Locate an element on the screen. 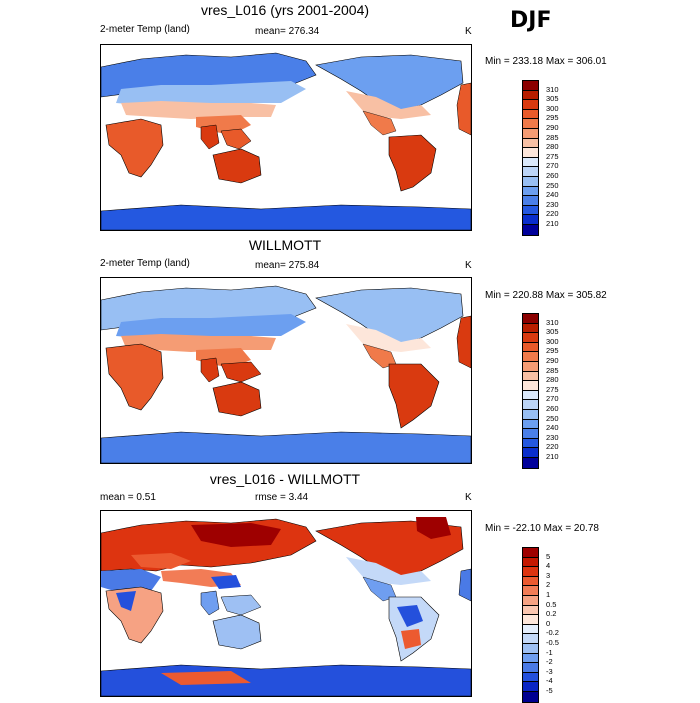 The image size is (700, 703). panel-3-units: K is located at coordinates (468, 497).